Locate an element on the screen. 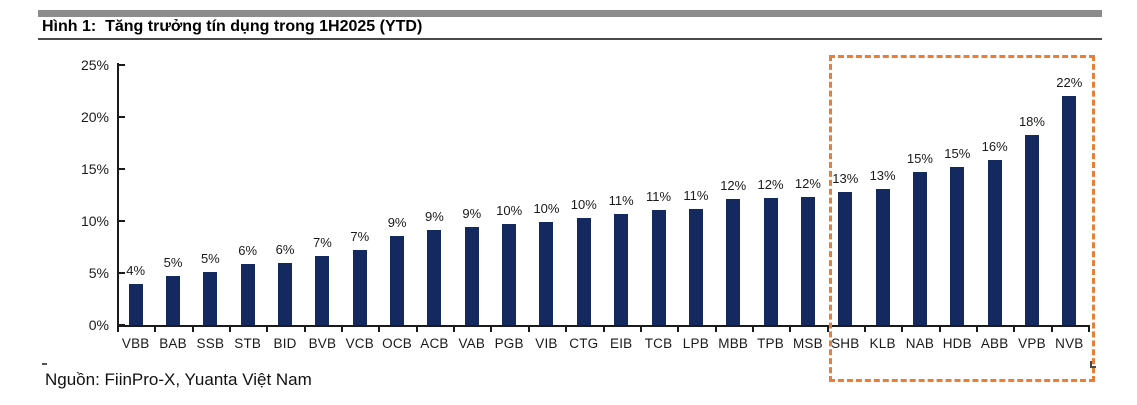 The height and width of the screenshot is (405, 1137). x-category-label: VPB is located at coordinates (1032, 343).